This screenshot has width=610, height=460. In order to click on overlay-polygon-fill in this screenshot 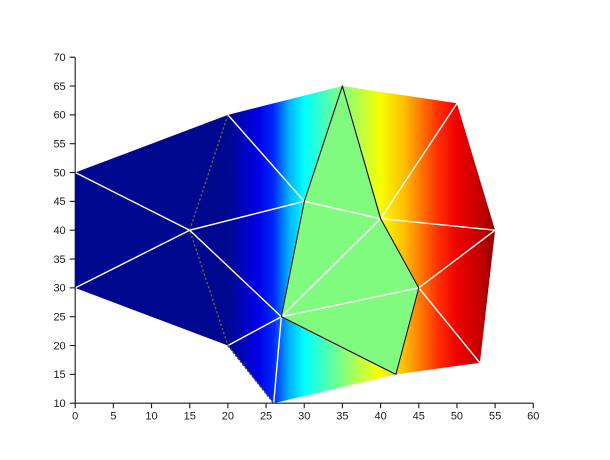, I will do `click(350, 230)`.